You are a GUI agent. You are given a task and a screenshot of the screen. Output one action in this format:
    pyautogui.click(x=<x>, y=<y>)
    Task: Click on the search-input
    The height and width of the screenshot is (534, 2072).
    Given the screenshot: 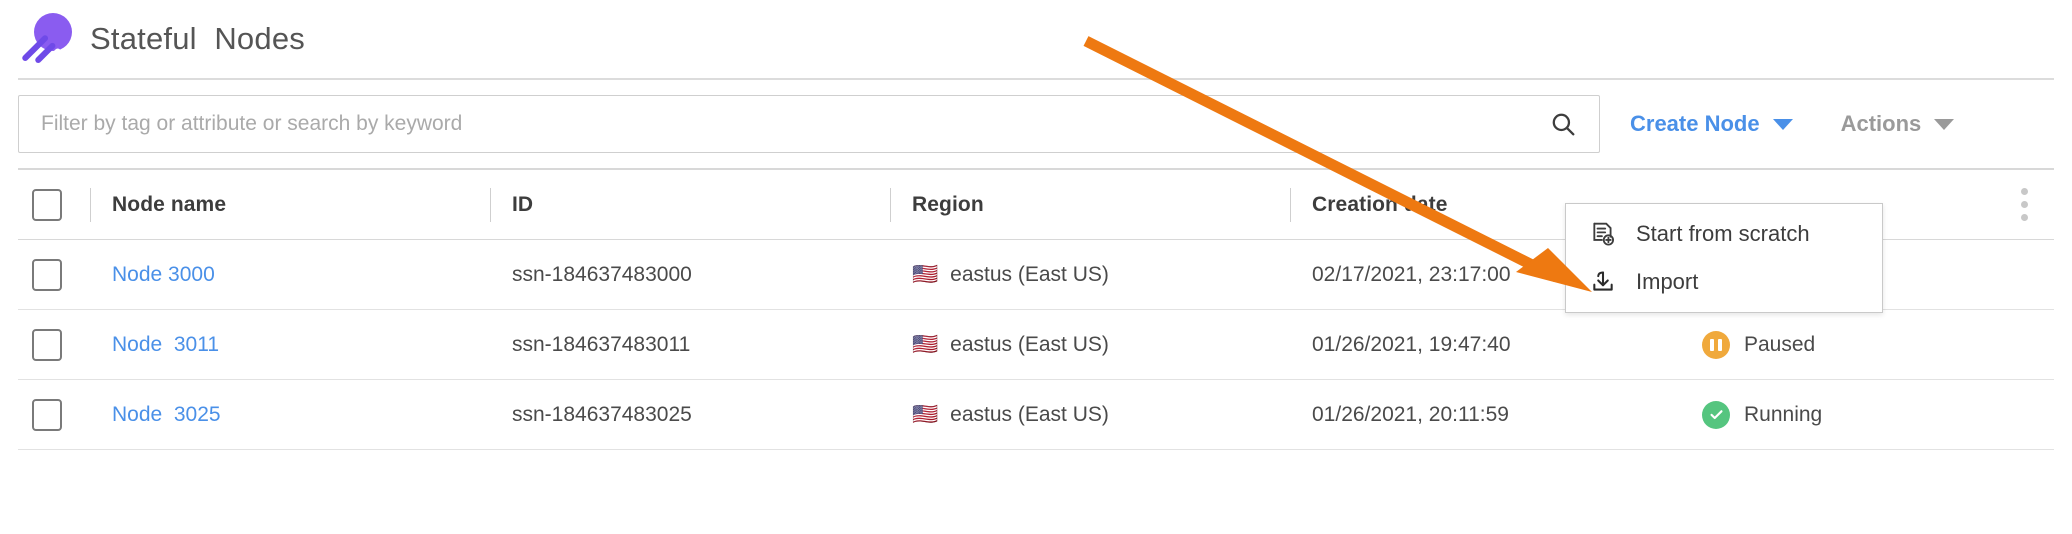 What is the action you would take?
    pyautogui.click(x=809, y=124)
    